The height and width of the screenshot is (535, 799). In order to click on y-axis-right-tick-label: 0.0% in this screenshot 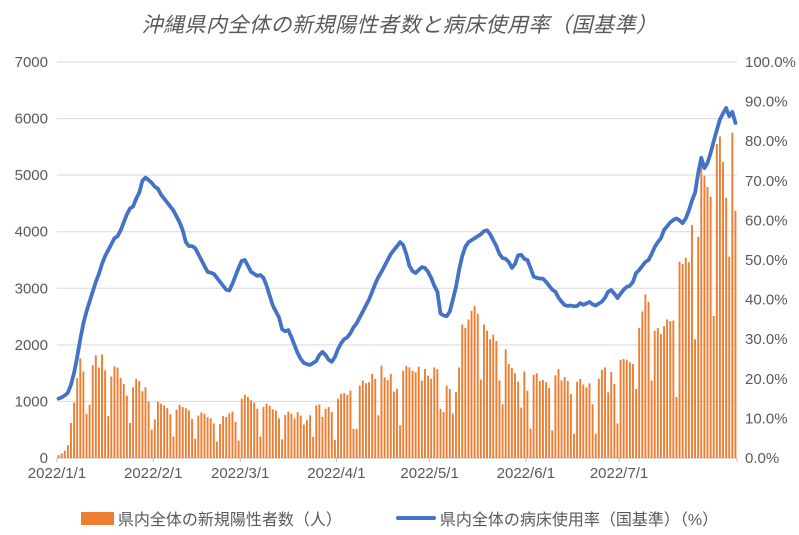, I will do `click(762, 458)`.